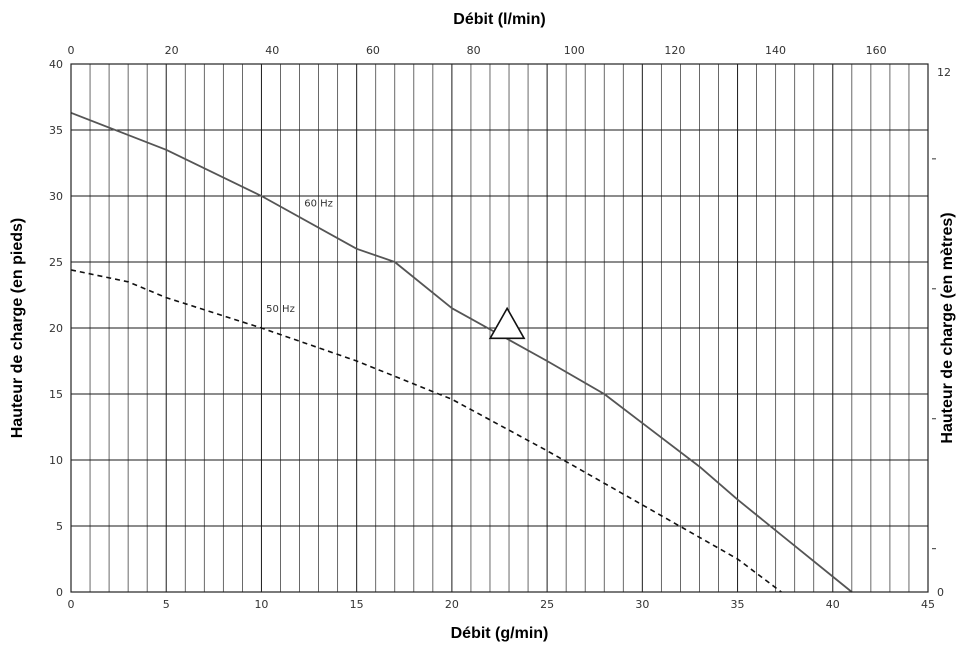 This screenshot has height=648, width=963. Describe the element at coordinates (56, 460) in the screenshot. I see `tick-label-y-left: 10` at that location.